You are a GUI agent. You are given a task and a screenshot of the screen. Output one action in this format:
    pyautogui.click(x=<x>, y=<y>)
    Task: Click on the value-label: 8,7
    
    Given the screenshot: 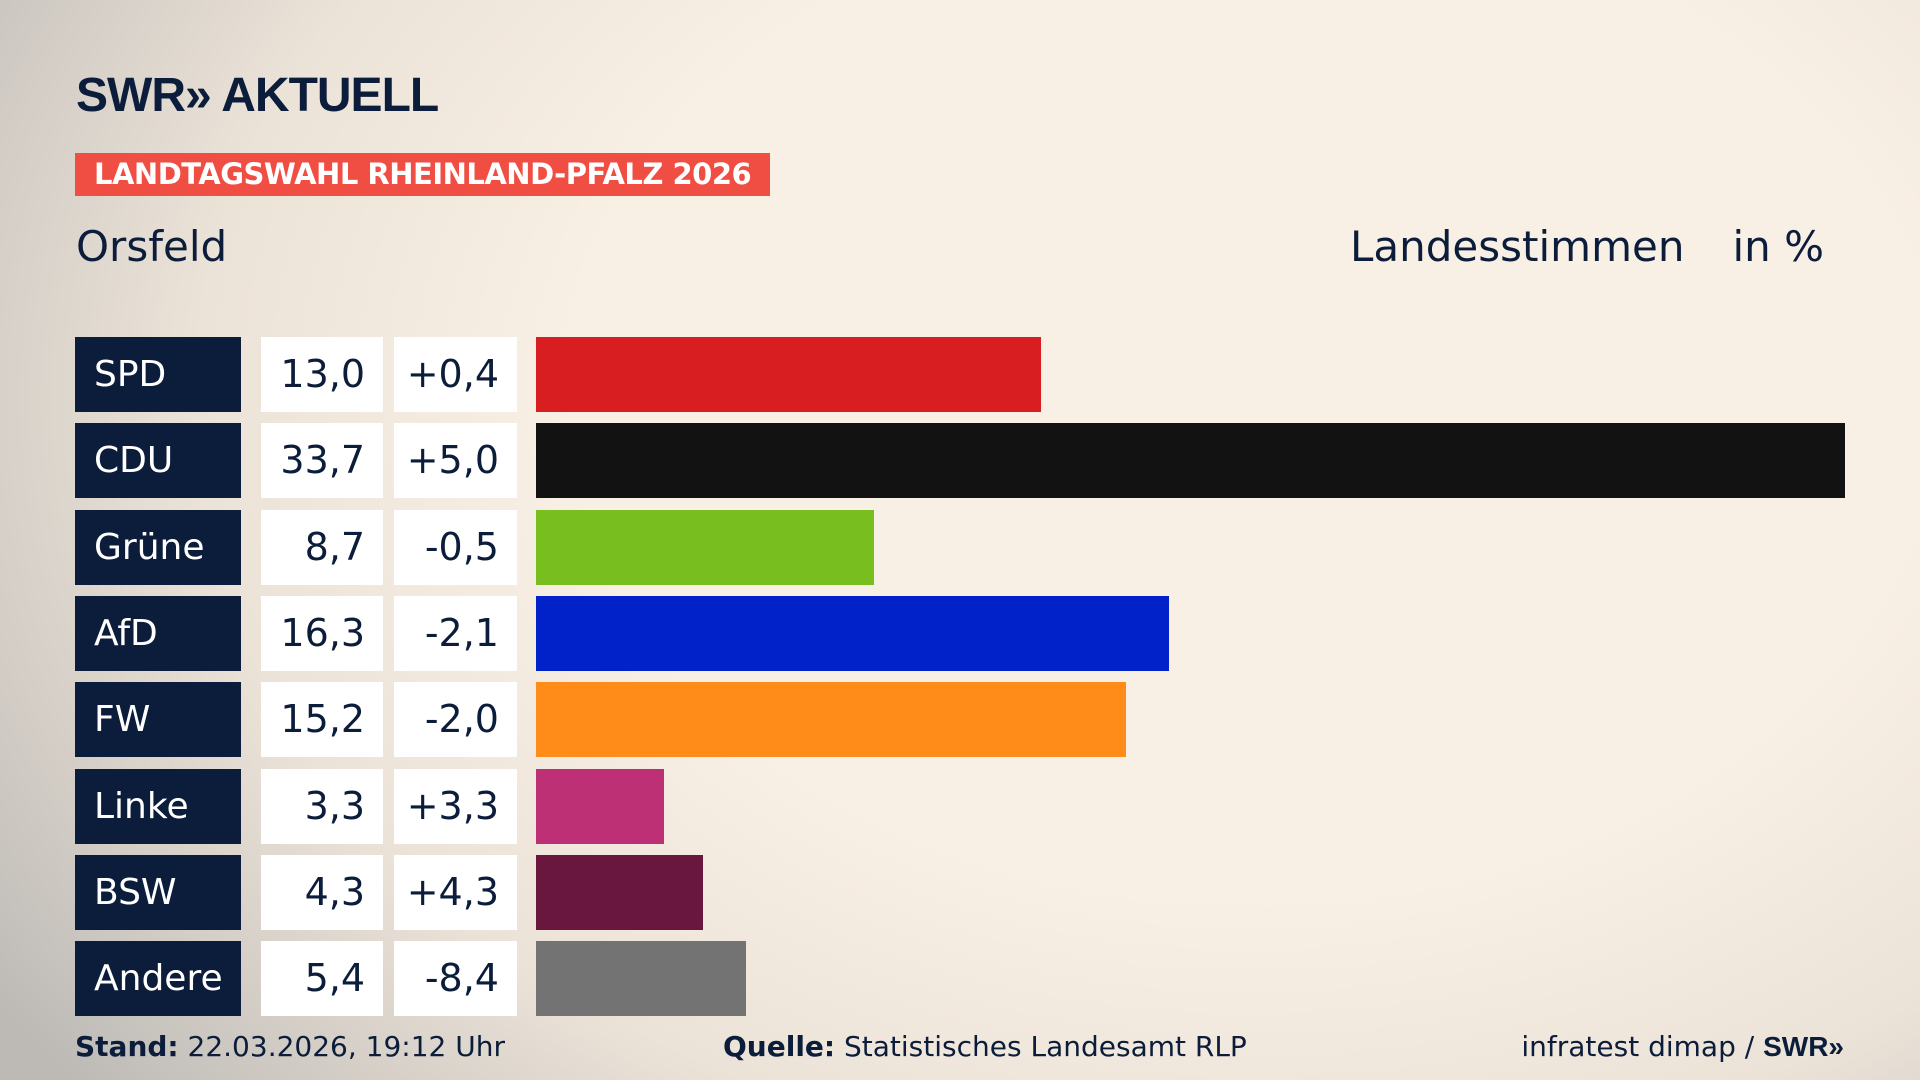 What is the action you would take?
    pyautogui.click(x=322, y=547)
    